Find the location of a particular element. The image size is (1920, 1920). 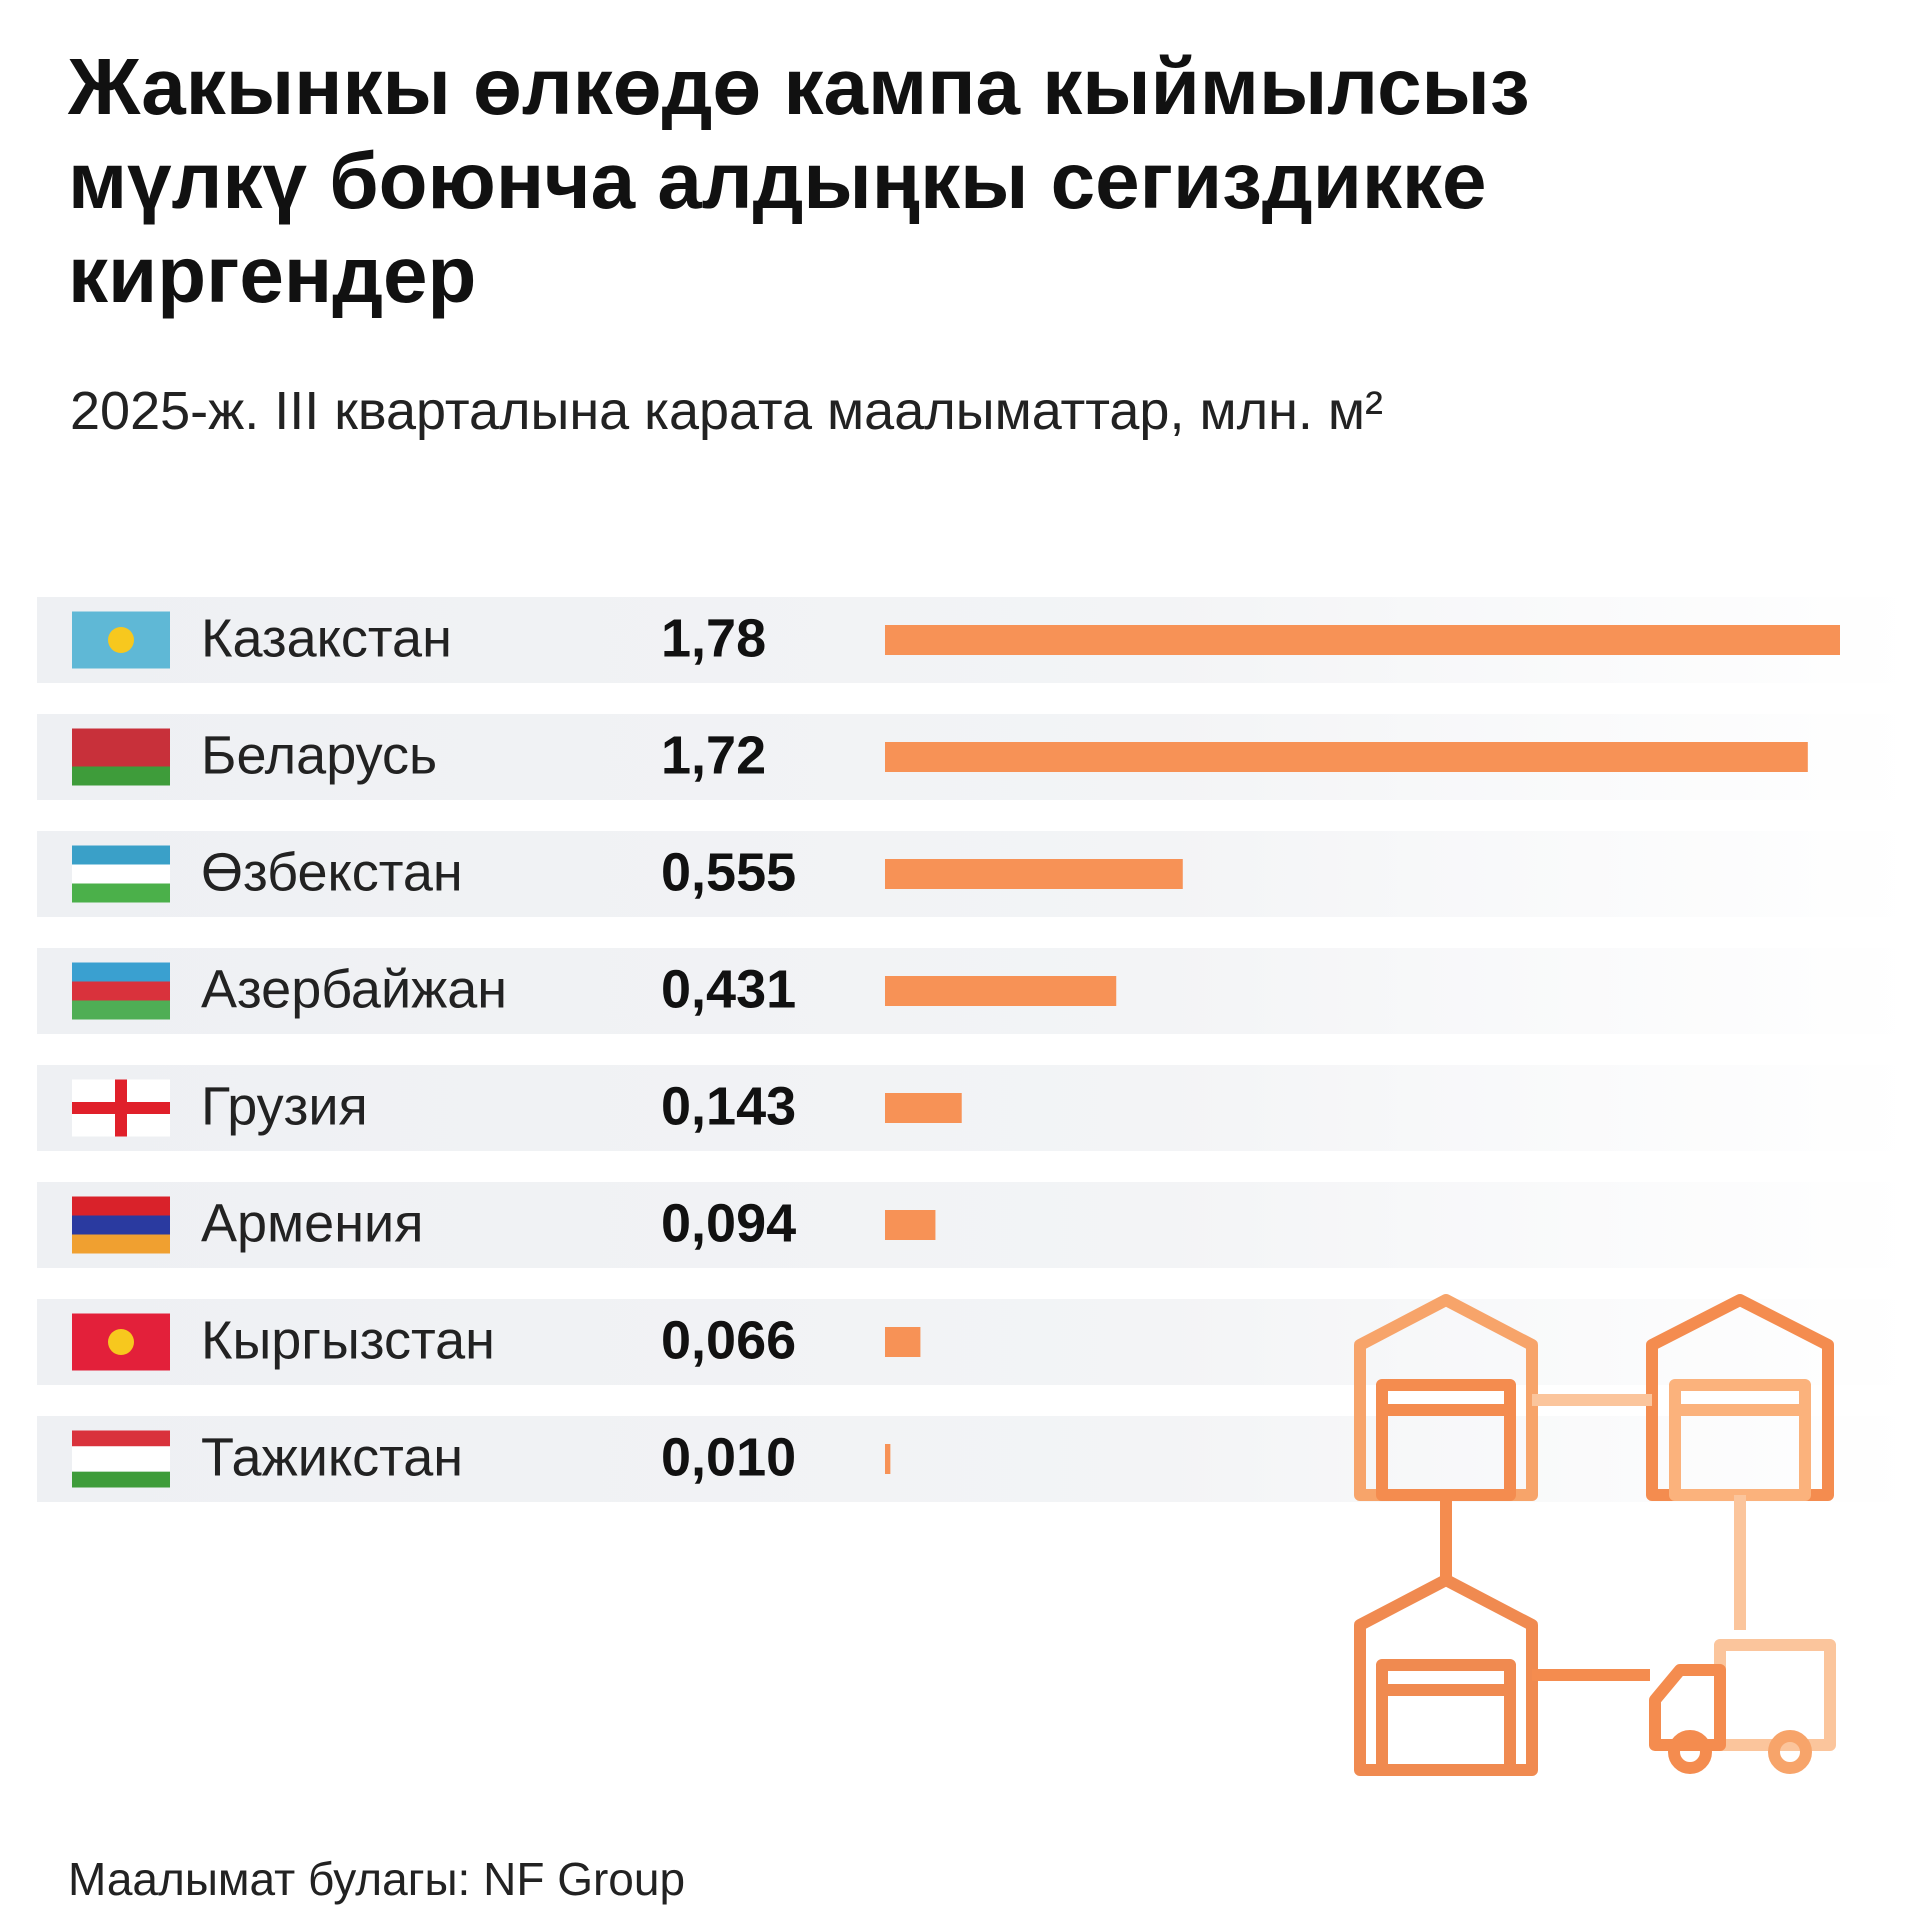

category-label: Өзбекстан is located at coordinates (332, 872).